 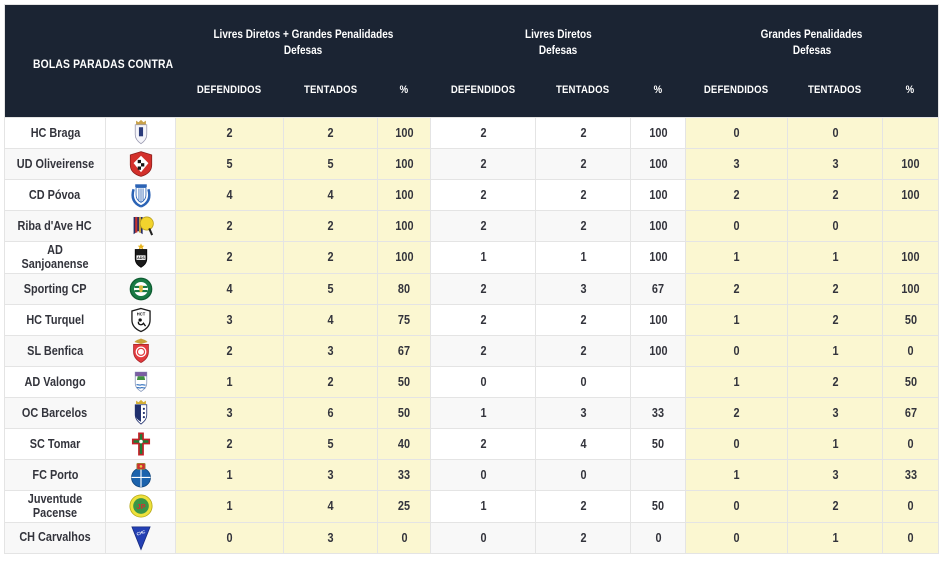 What do you see at coordinates (472, 506) in the screenshot?
I see `table-row: Juventude Pacense JP 1 4 25 1 2 50 0 2 0` at bounding box center [472, 506].